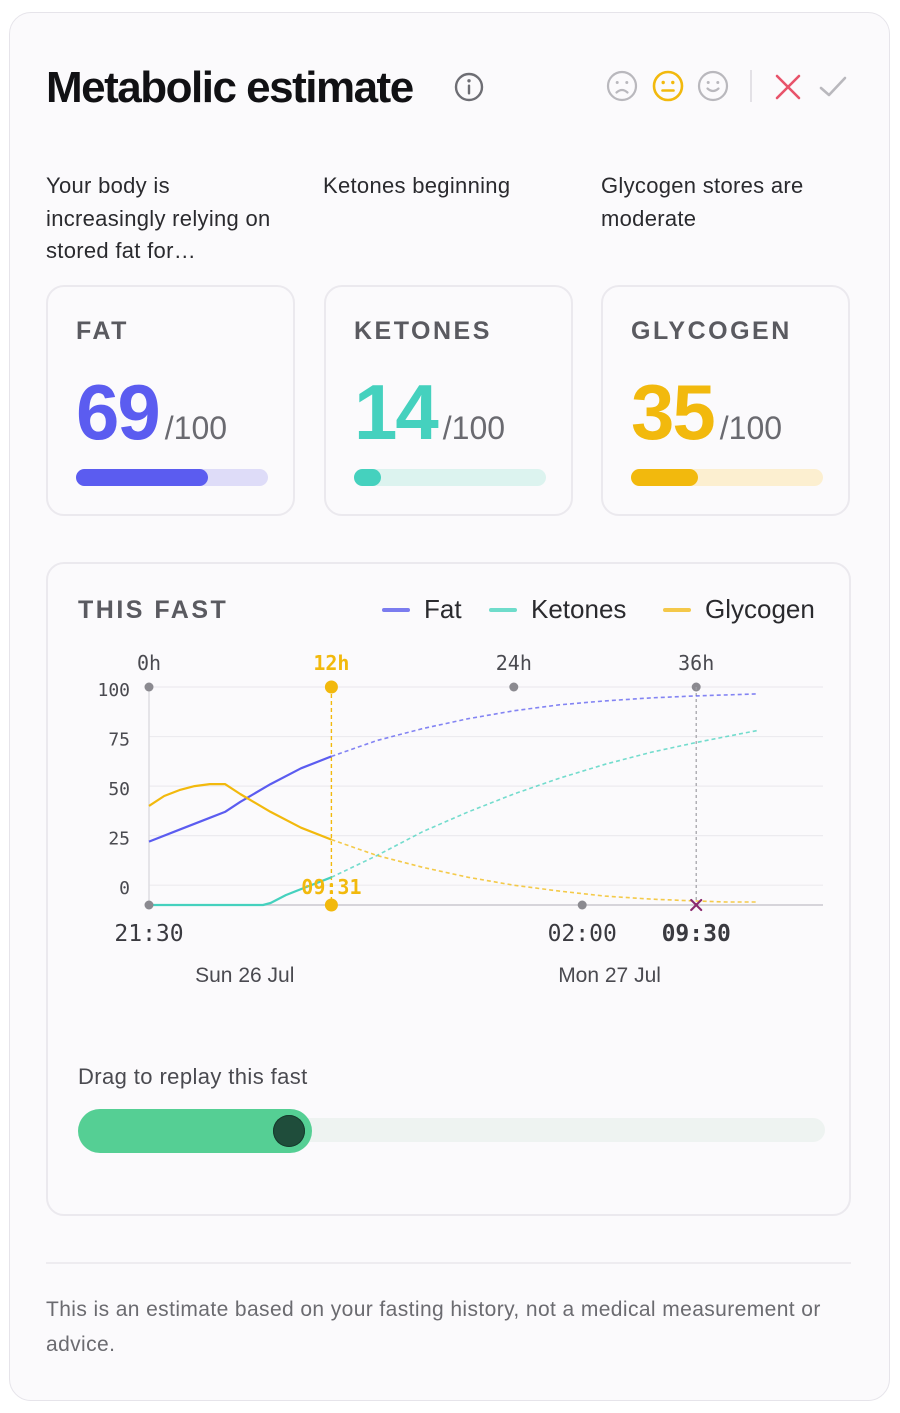 The height and width of the screenshot is (1413, 900). What do you see at coordinates (696, 663) in the screenshot?
I see `hour-tick-label: 36h` at bounding box center [696, 663].